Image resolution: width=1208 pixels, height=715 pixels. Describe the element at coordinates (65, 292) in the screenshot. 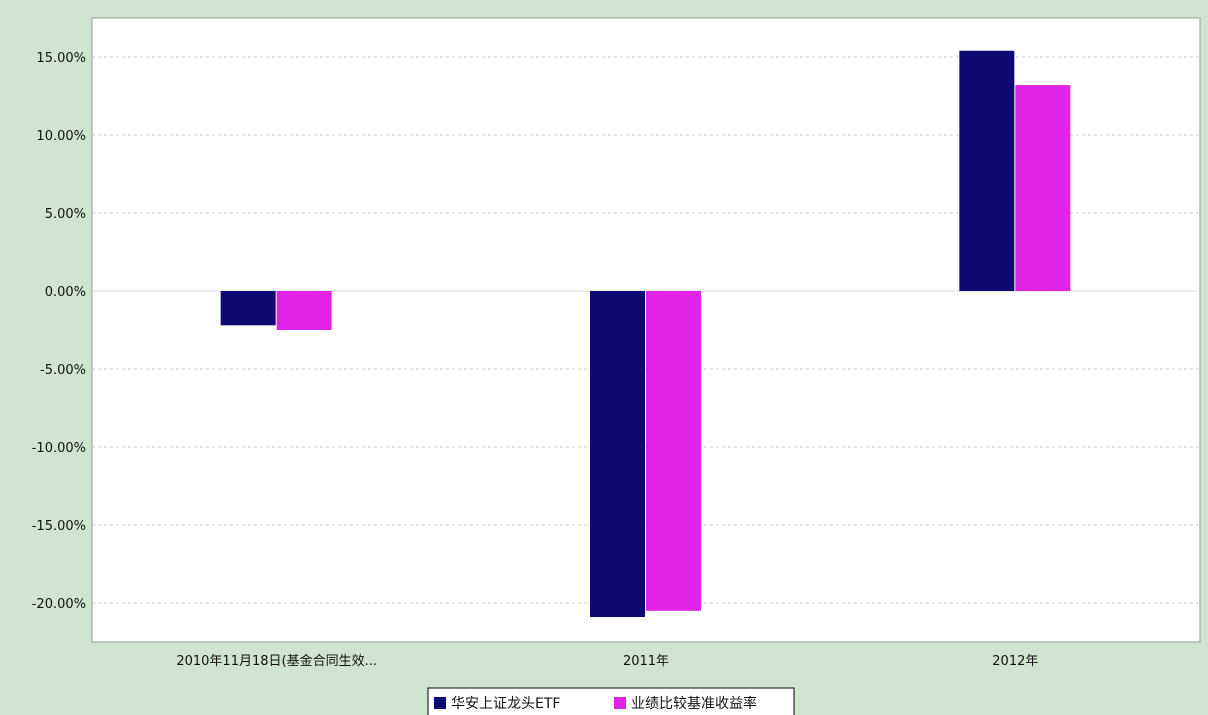

I see `y-tick-label: 0.00%` at that location.